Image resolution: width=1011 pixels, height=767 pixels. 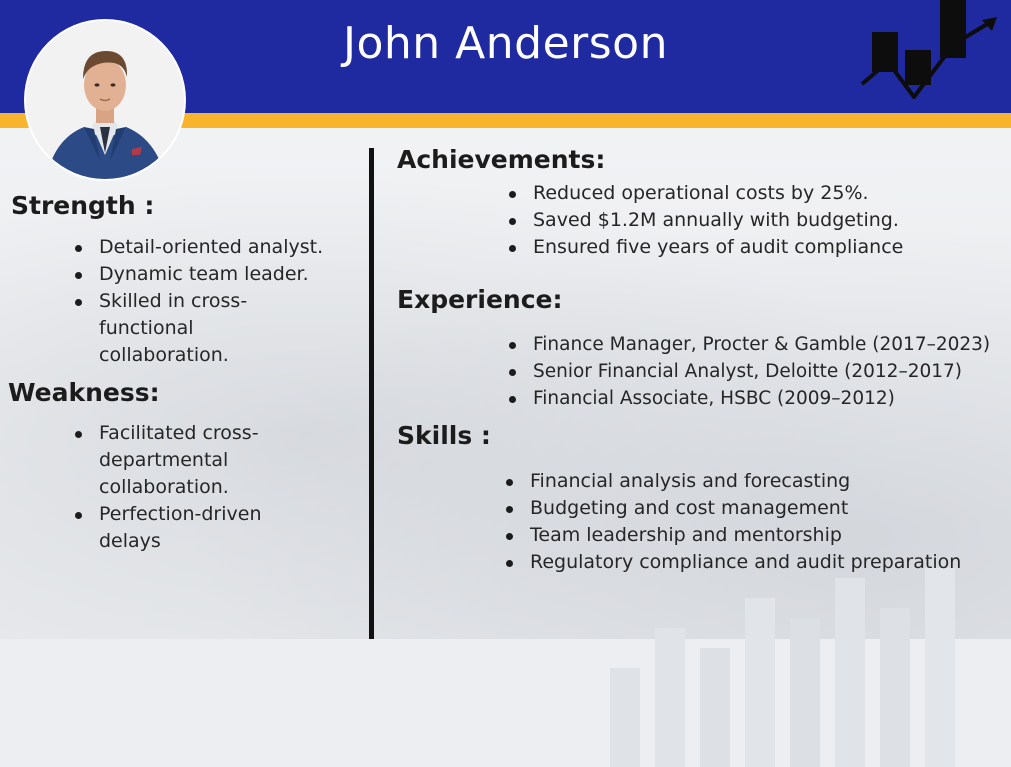 I want to click on person-portrait-icon, so click(x=105, y=100).